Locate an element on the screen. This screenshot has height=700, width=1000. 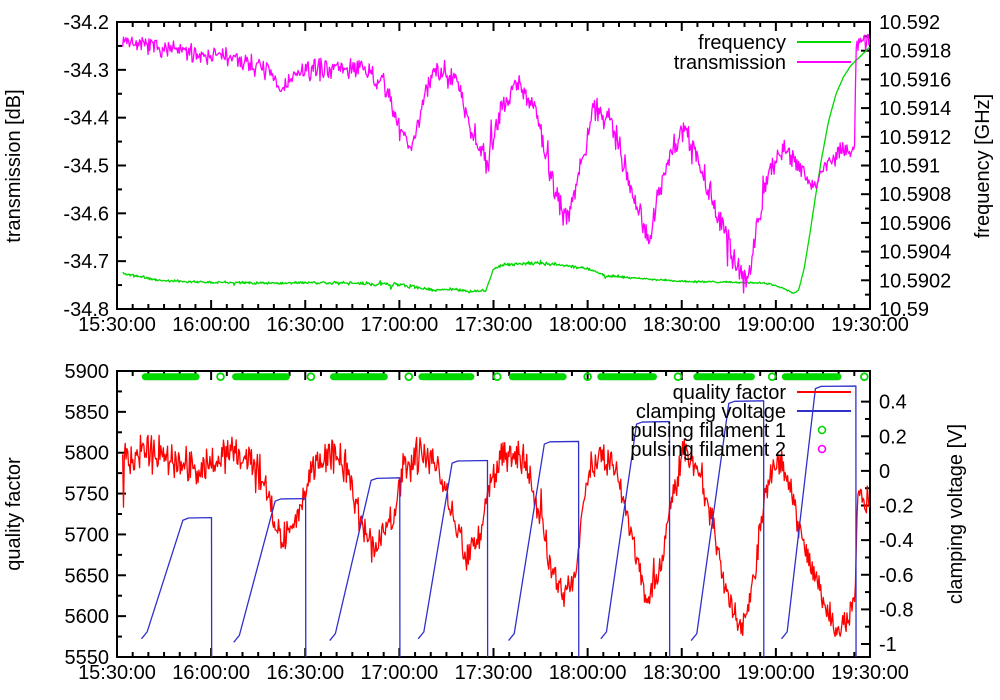
y-right-tick-label: 10.5914 is located at coordinates (915, 109).